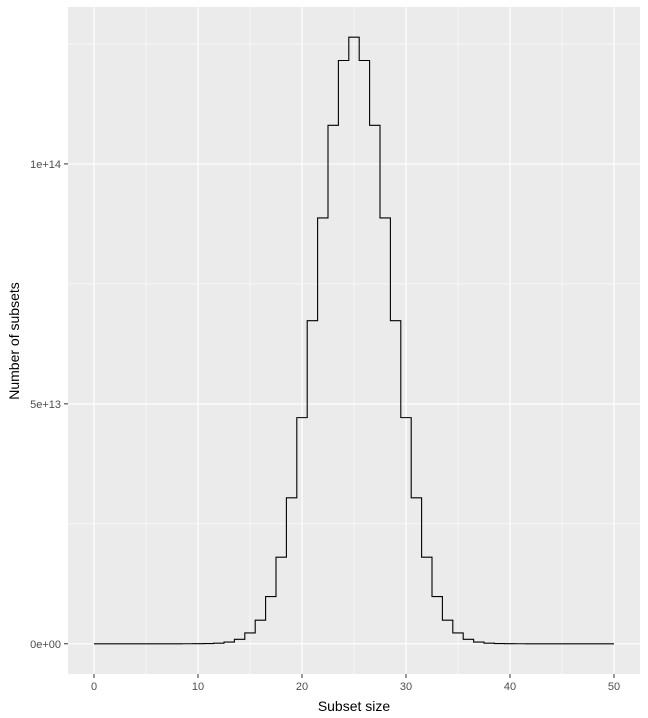 The image size is (648, 718). I want to click on x-tick-label: 40, so click(510, 687).